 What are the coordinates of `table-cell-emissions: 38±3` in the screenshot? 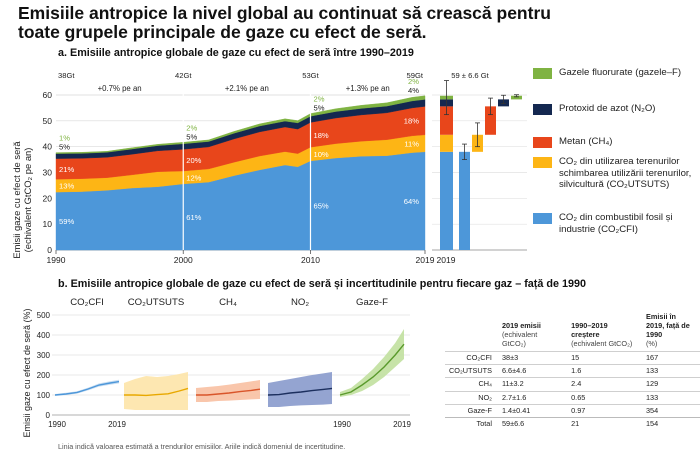 It's located at (532, 357).